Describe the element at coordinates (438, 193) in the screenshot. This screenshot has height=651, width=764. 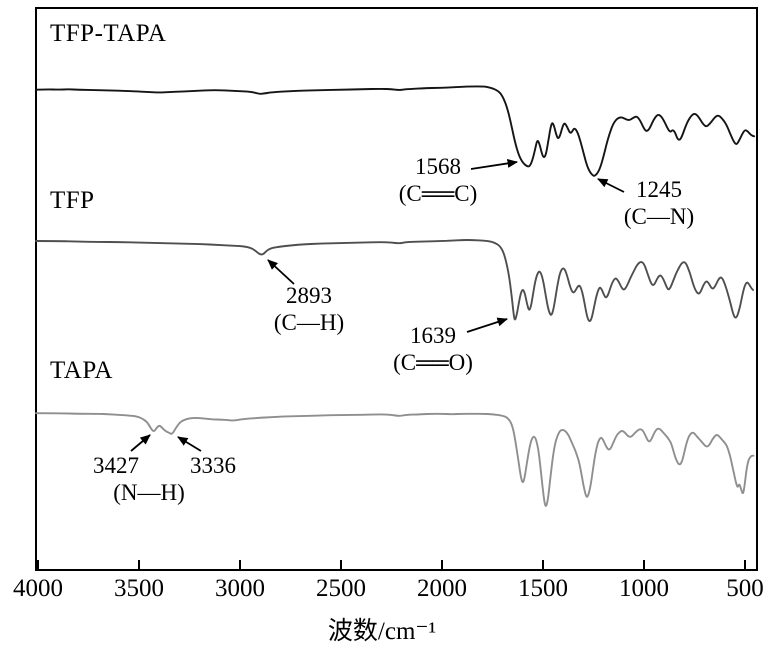
I see `annotation-bond-label: (C══C)` at that location.